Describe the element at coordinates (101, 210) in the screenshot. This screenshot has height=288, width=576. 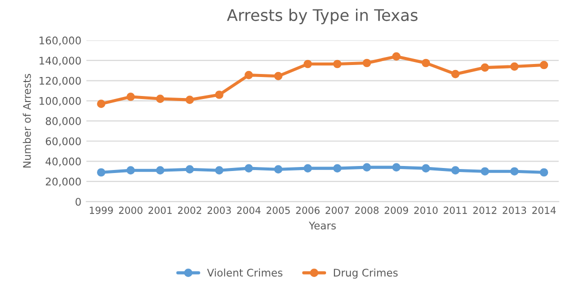
I see `x-tick-label: 1999` at that location.